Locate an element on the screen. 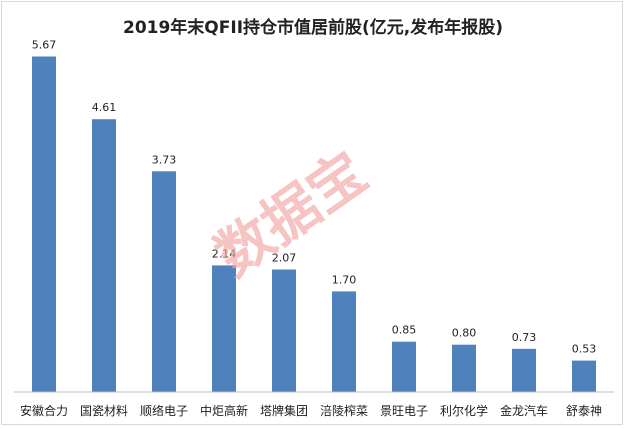 This screenshot has width=626, height=428. data-label: 0.73 is located at coordinates (524, 337).